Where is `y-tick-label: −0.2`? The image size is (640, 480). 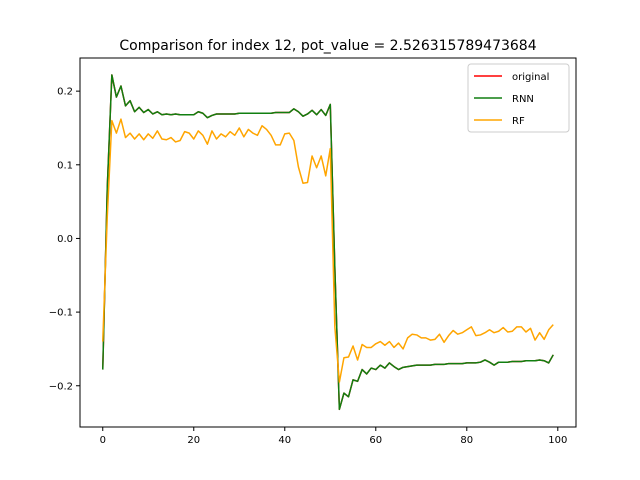 y-tick-label: −0.2 is located at coordinates (61, 386).